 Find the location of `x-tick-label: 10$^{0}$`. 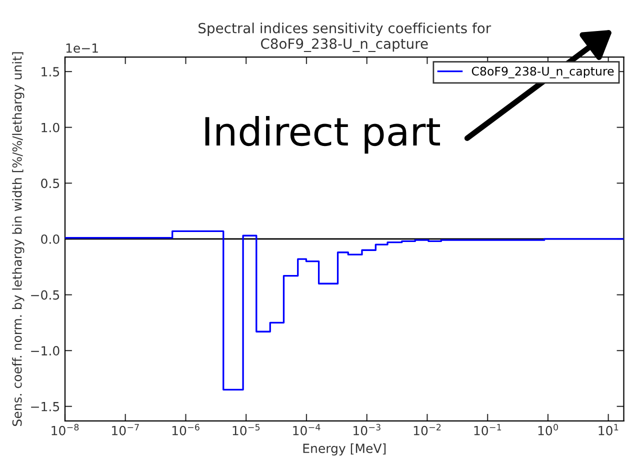

x-tick-label: 10$^{0}$ is located at coordinates (548, 430).